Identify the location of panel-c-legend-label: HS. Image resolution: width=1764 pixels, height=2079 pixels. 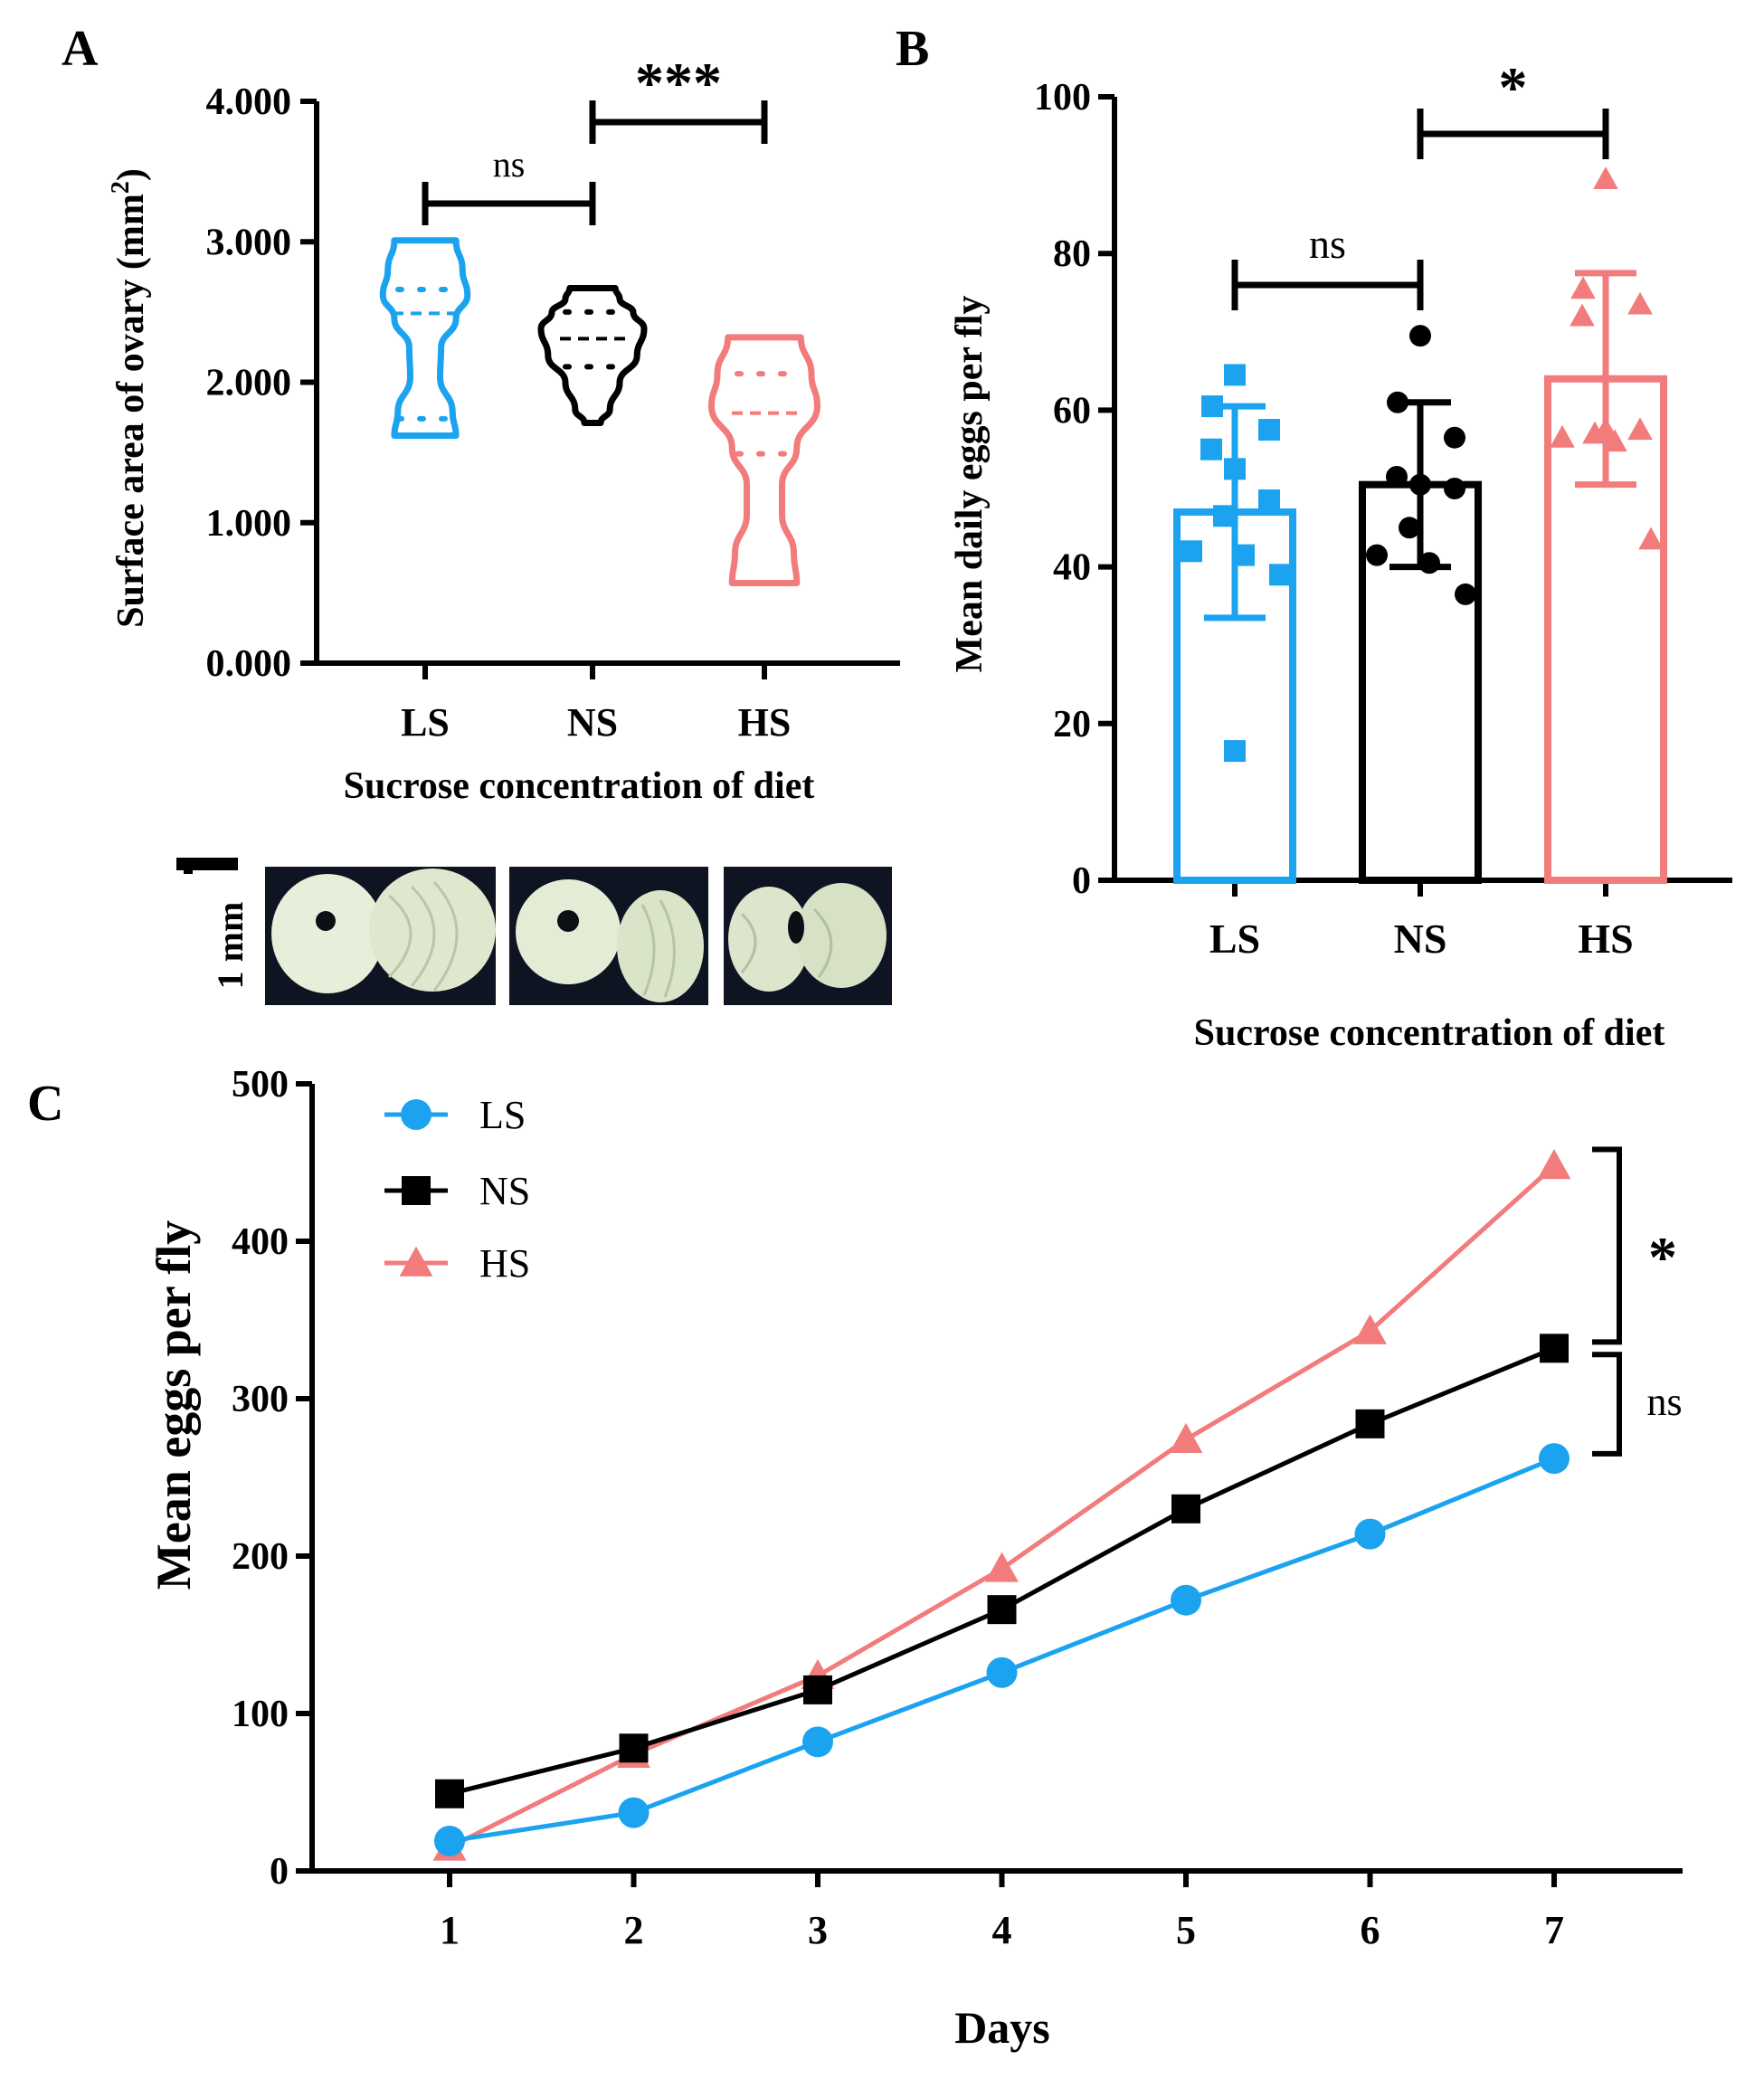
(504, 1263).